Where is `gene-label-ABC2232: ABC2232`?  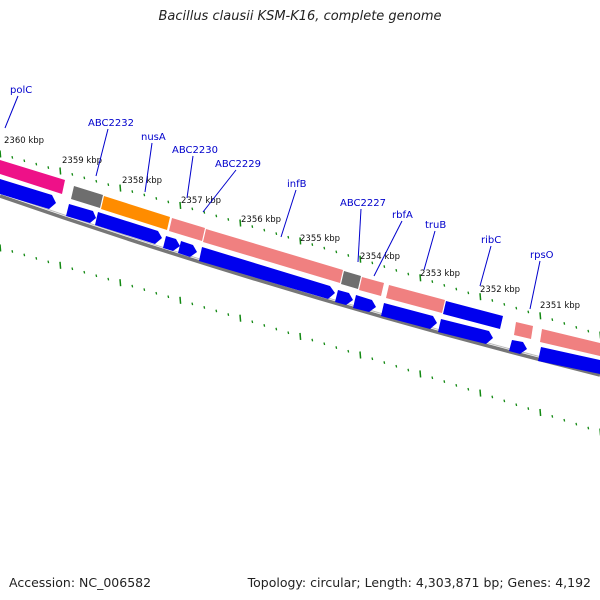
gene-label-ABC2232: ABC2232 is located at coordinates (111, 123).